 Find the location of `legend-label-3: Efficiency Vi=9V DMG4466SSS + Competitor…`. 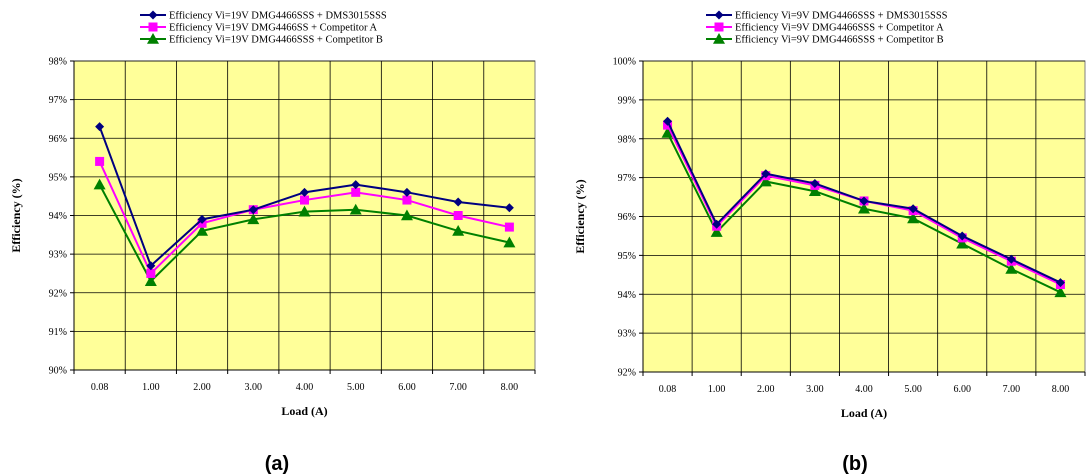

legend-label-3: Efficiency Vi=9V DMG4466SSS + Competitor… is located at coordinates (839, 40).